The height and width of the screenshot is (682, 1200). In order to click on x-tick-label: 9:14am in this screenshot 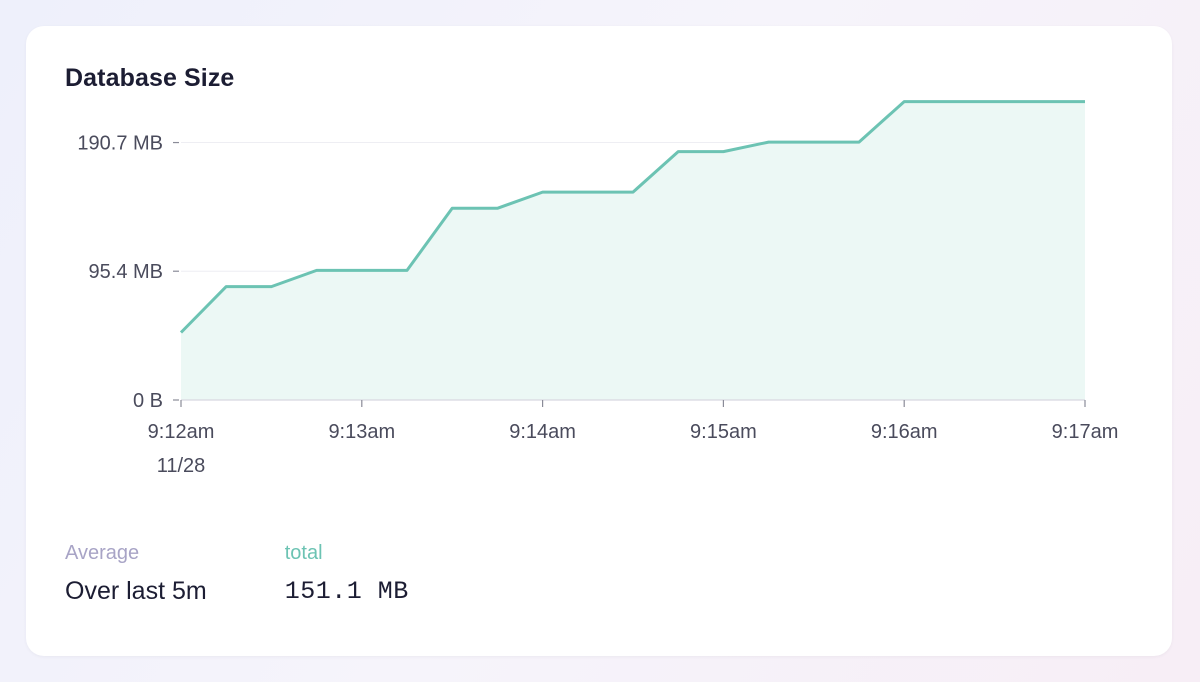, I will do `click(542, 432)`.